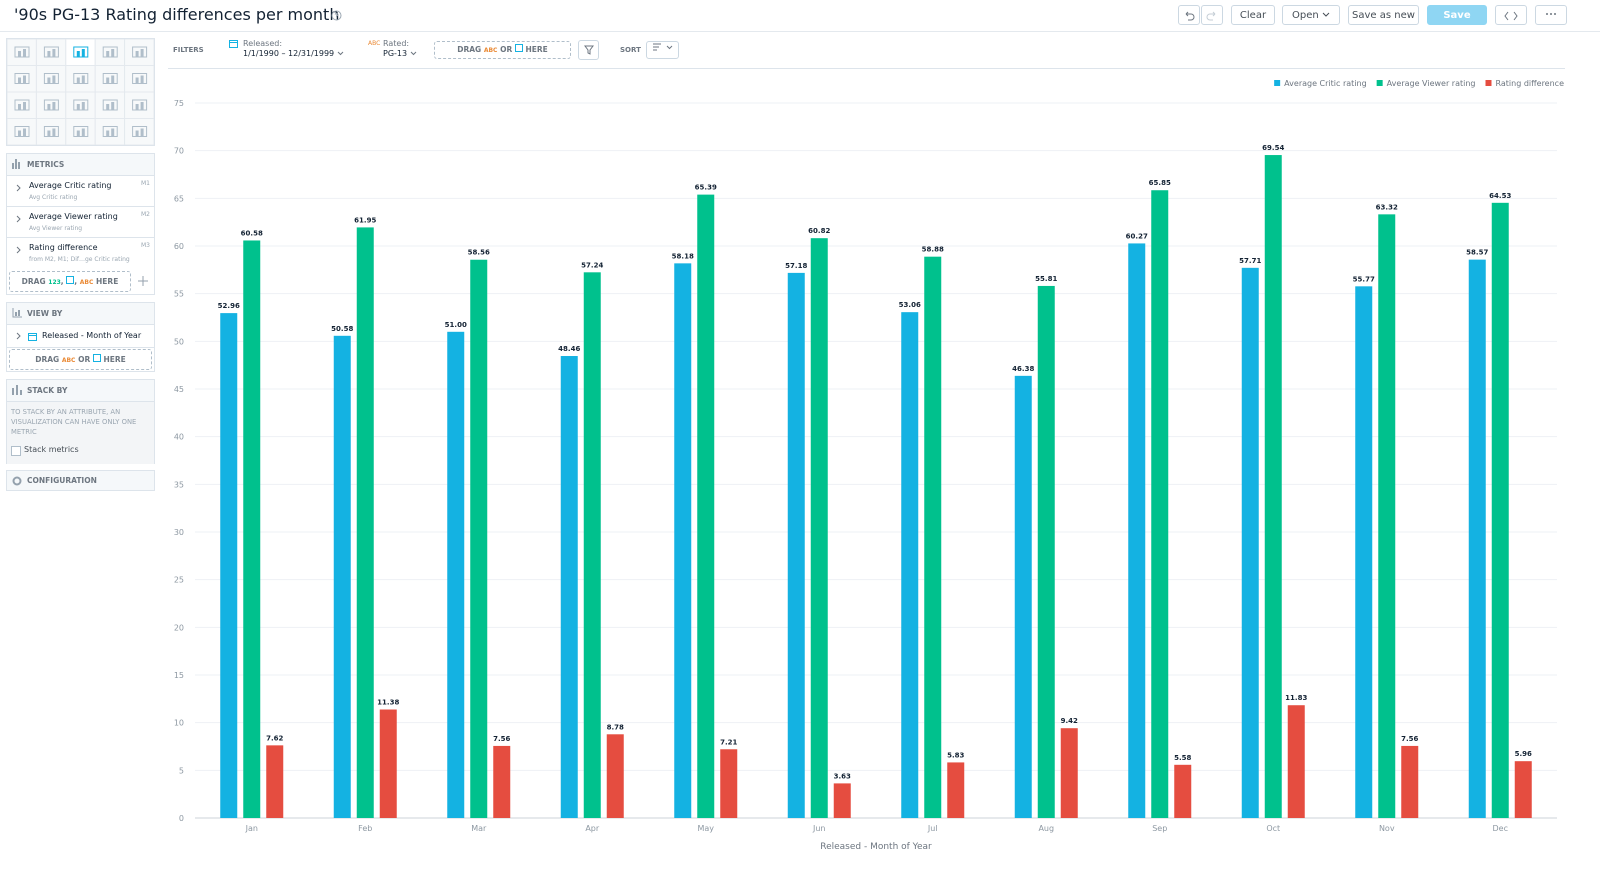 The height and width of the screenshot is (885, 1600). I want to click on view-by-item: Released - Month of Year, so click(80, 336).